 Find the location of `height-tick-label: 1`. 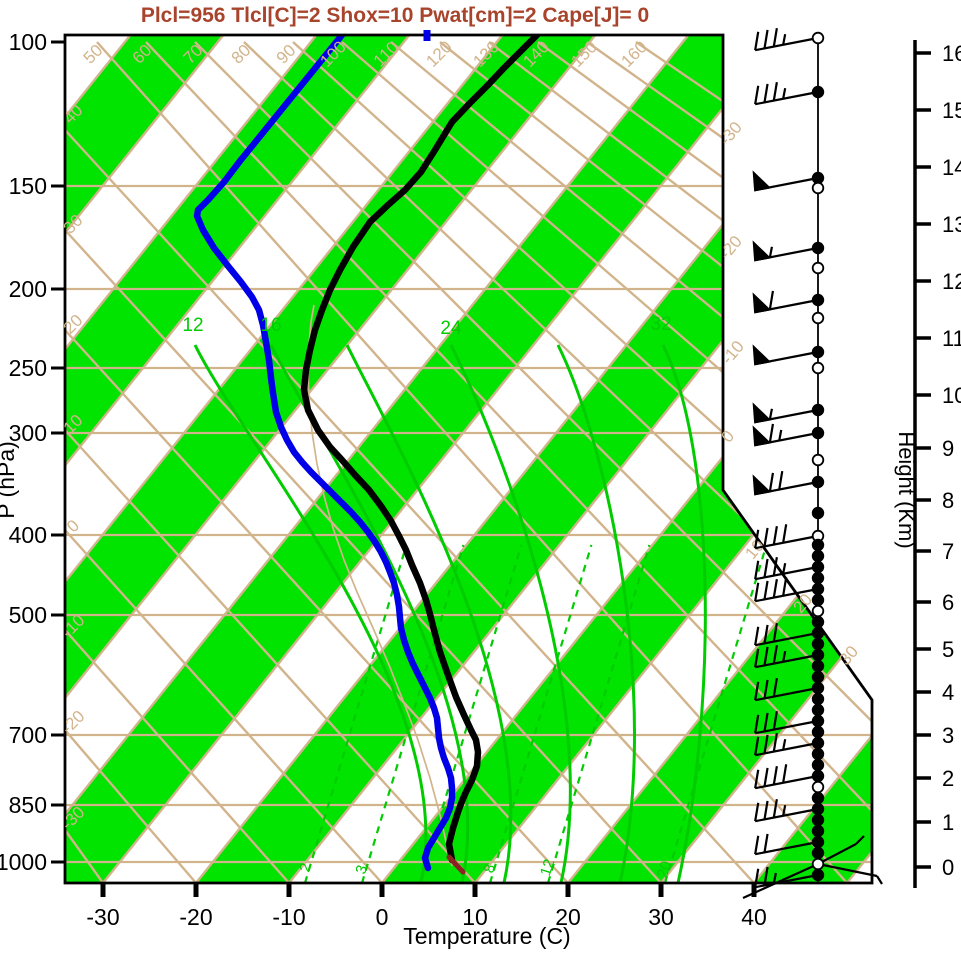

height-tick-label: 1 is located at coordinates (948, 822).